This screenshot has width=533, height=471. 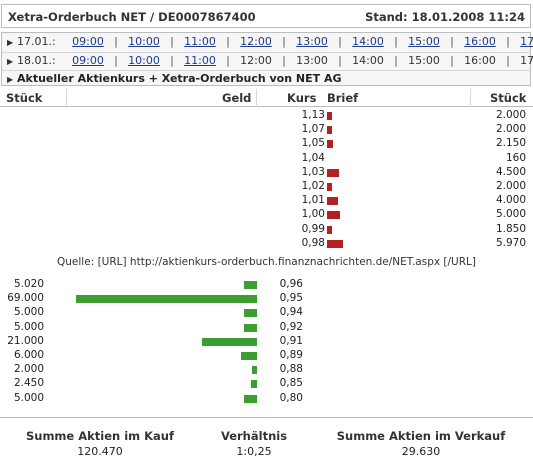 I want to click on day-label: 17.01.:, so click(x=36, y=41).